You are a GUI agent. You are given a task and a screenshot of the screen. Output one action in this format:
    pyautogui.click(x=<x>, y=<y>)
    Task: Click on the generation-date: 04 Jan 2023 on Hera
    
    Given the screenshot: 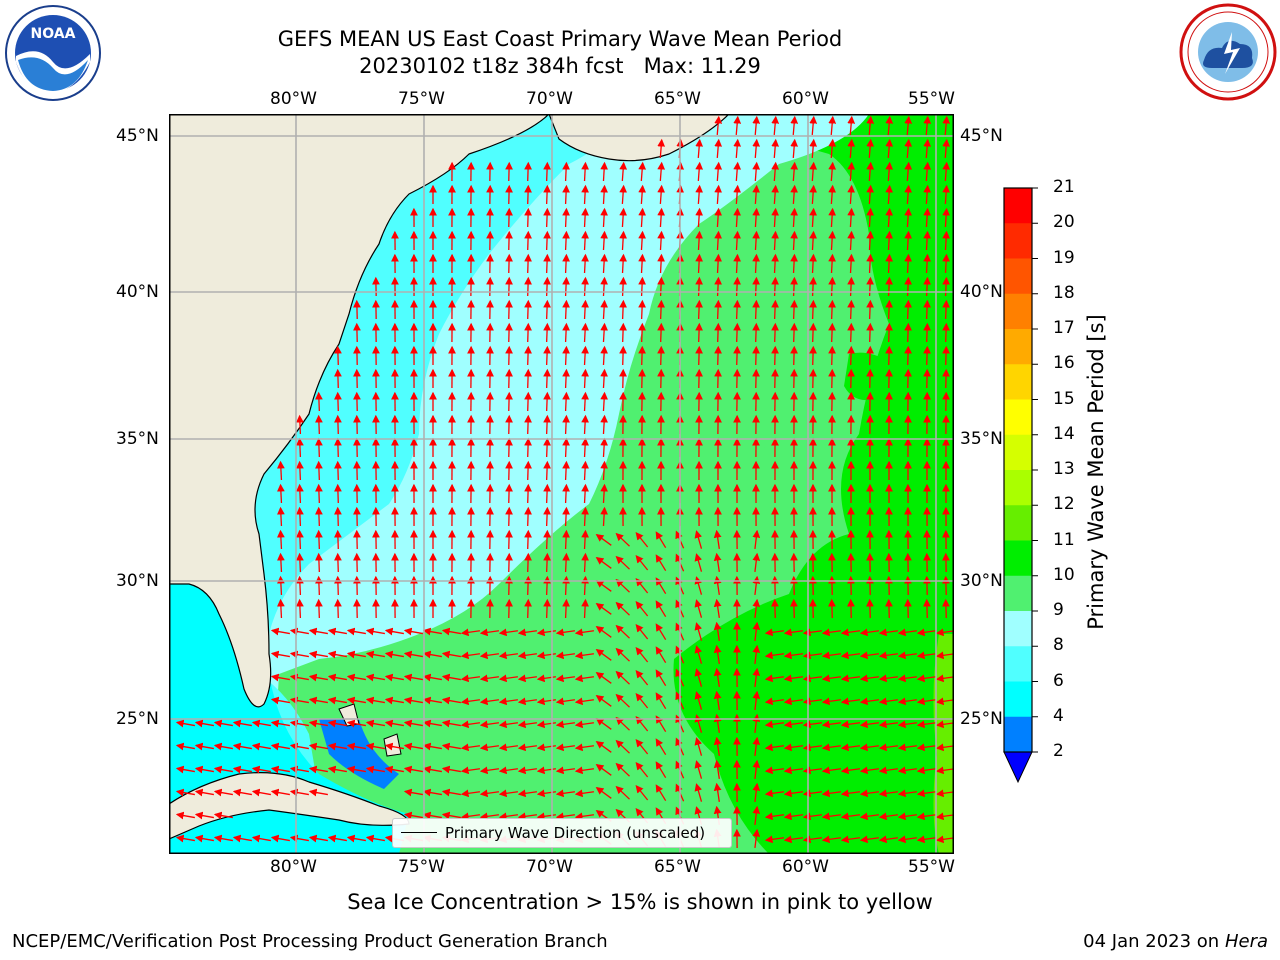 What is the action you would take?
    pyautogui.click(x=1175, y=941)
    